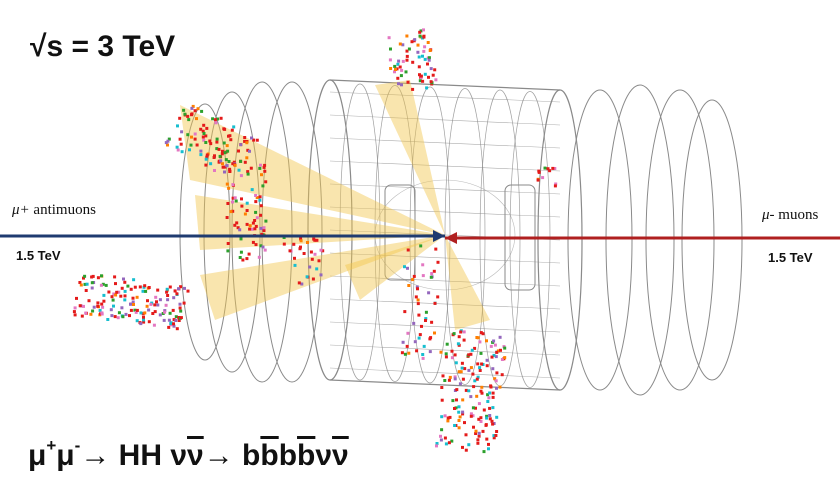 The width and height of the screenshot is (840, 496). I want to click on process-token: μ, so click(37, 455).